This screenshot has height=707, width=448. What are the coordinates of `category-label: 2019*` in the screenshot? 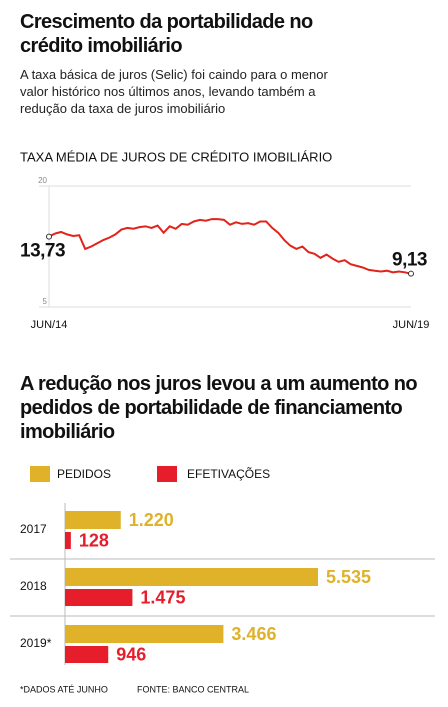 It's located at (36, 643).